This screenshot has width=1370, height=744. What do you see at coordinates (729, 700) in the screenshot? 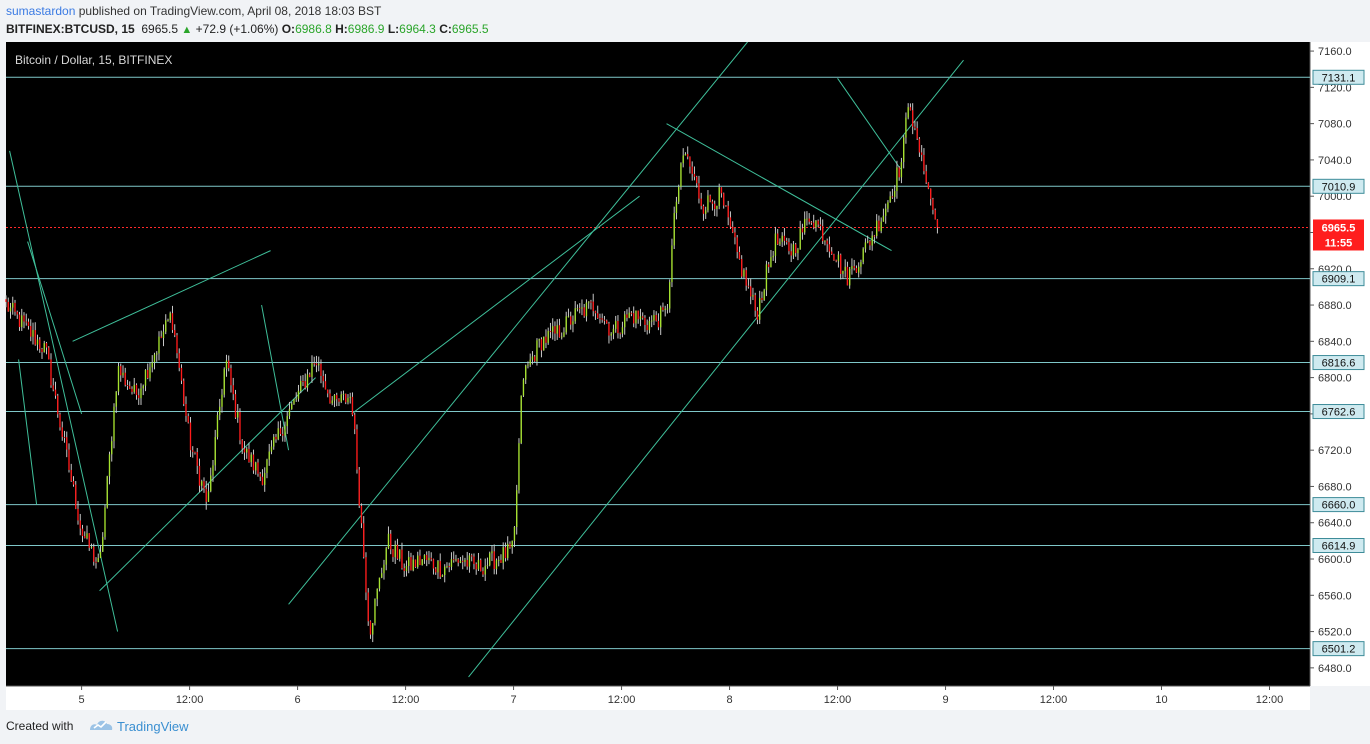
I see `time-tick-label: 8` at bounding box center [729, 700].